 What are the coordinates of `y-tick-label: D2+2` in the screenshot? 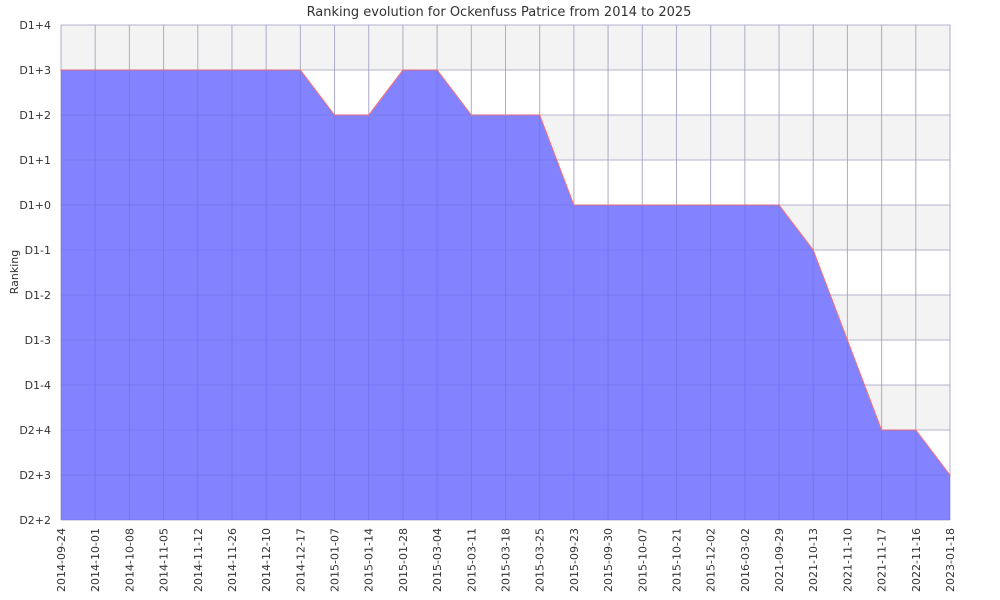 It's located at (35, 520).